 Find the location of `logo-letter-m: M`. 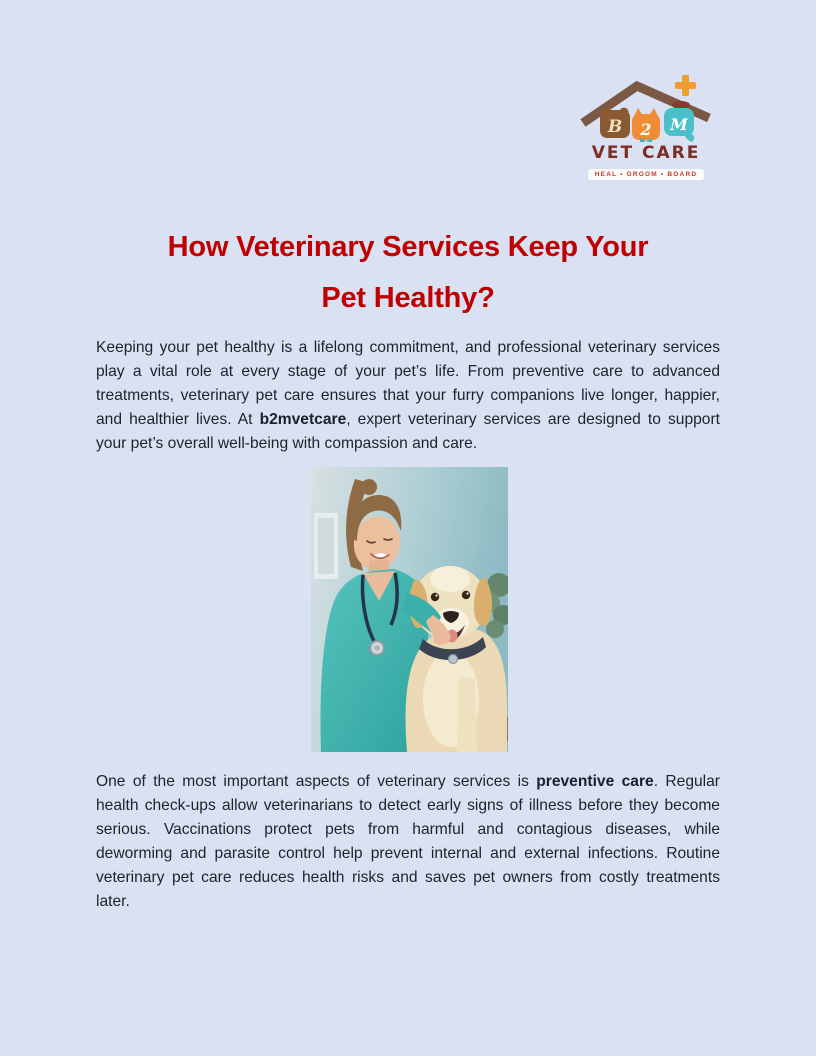

logo-letter-m: M is located at coordinates (679, 124).